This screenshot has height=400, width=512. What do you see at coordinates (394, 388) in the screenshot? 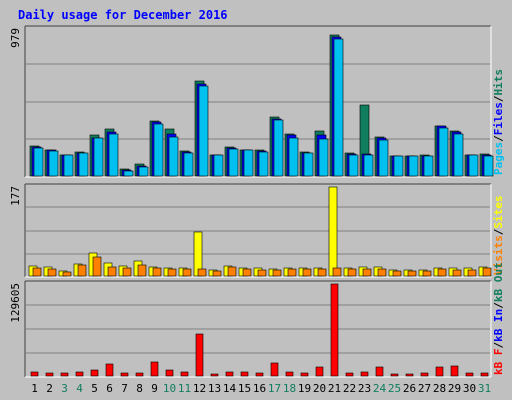
I see `day-label-25: 25` at bounding box center [394, 388].